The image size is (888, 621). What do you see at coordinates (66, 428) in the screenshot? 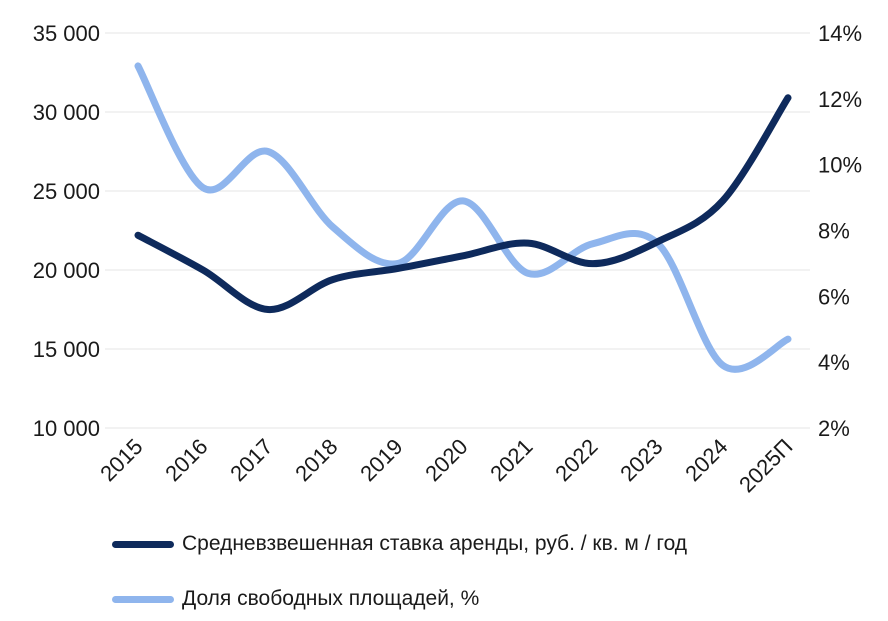
I see `left-tick-label: 10 000` at bounding box center [66, 428].